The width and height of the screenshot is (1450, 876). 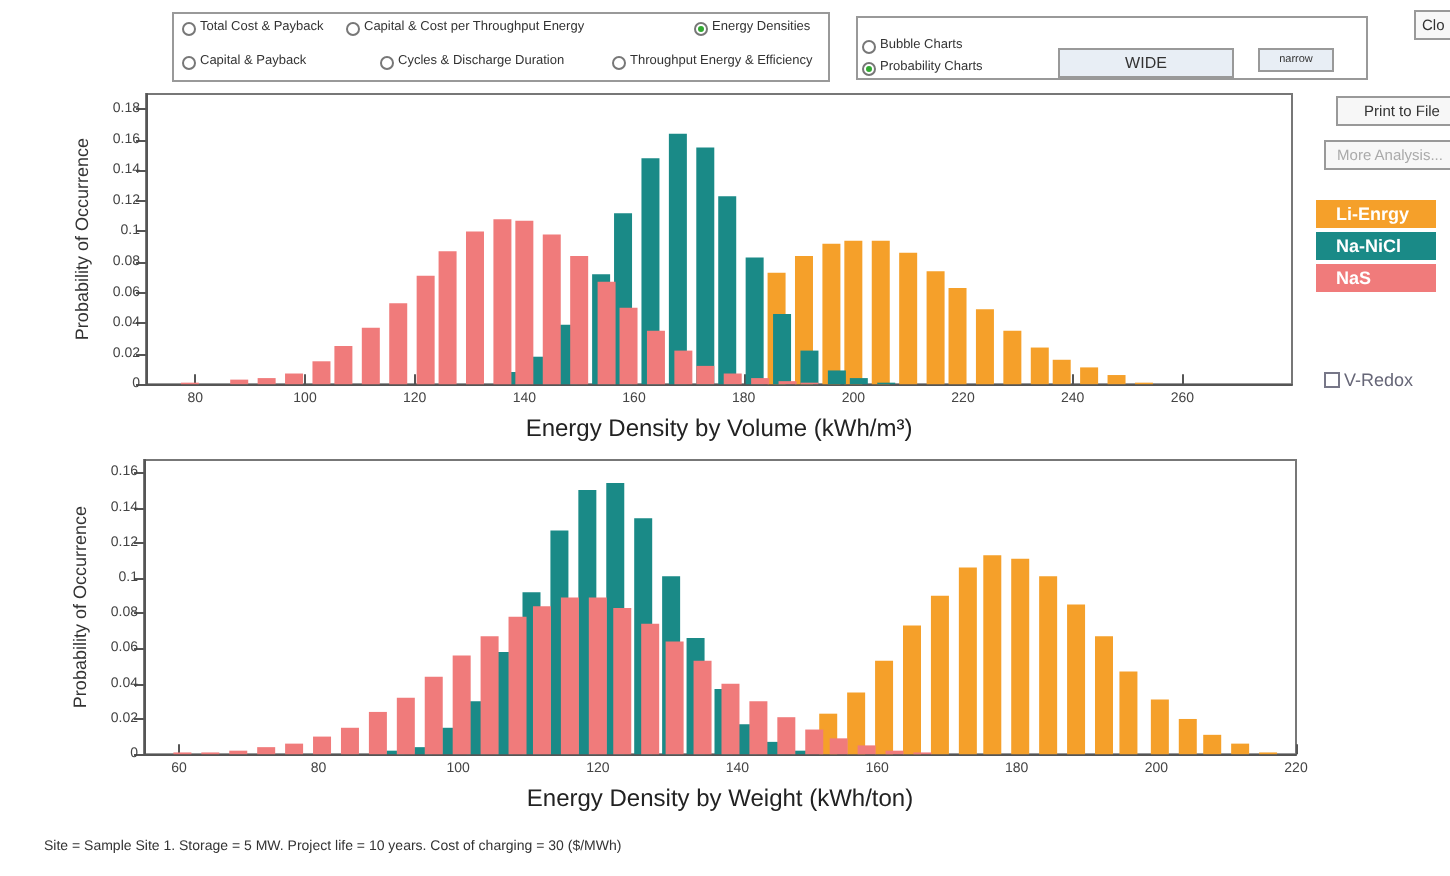 What do you see at coordinates (1354, 278) in the screenshot?
I see `text: NaS` at bounding box center [1354, 278].